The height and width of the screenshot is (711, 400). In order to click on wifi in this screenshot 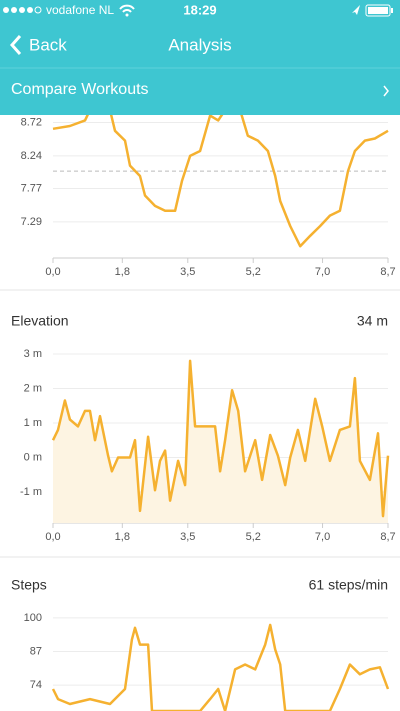, I will do `click(127, 8)`.